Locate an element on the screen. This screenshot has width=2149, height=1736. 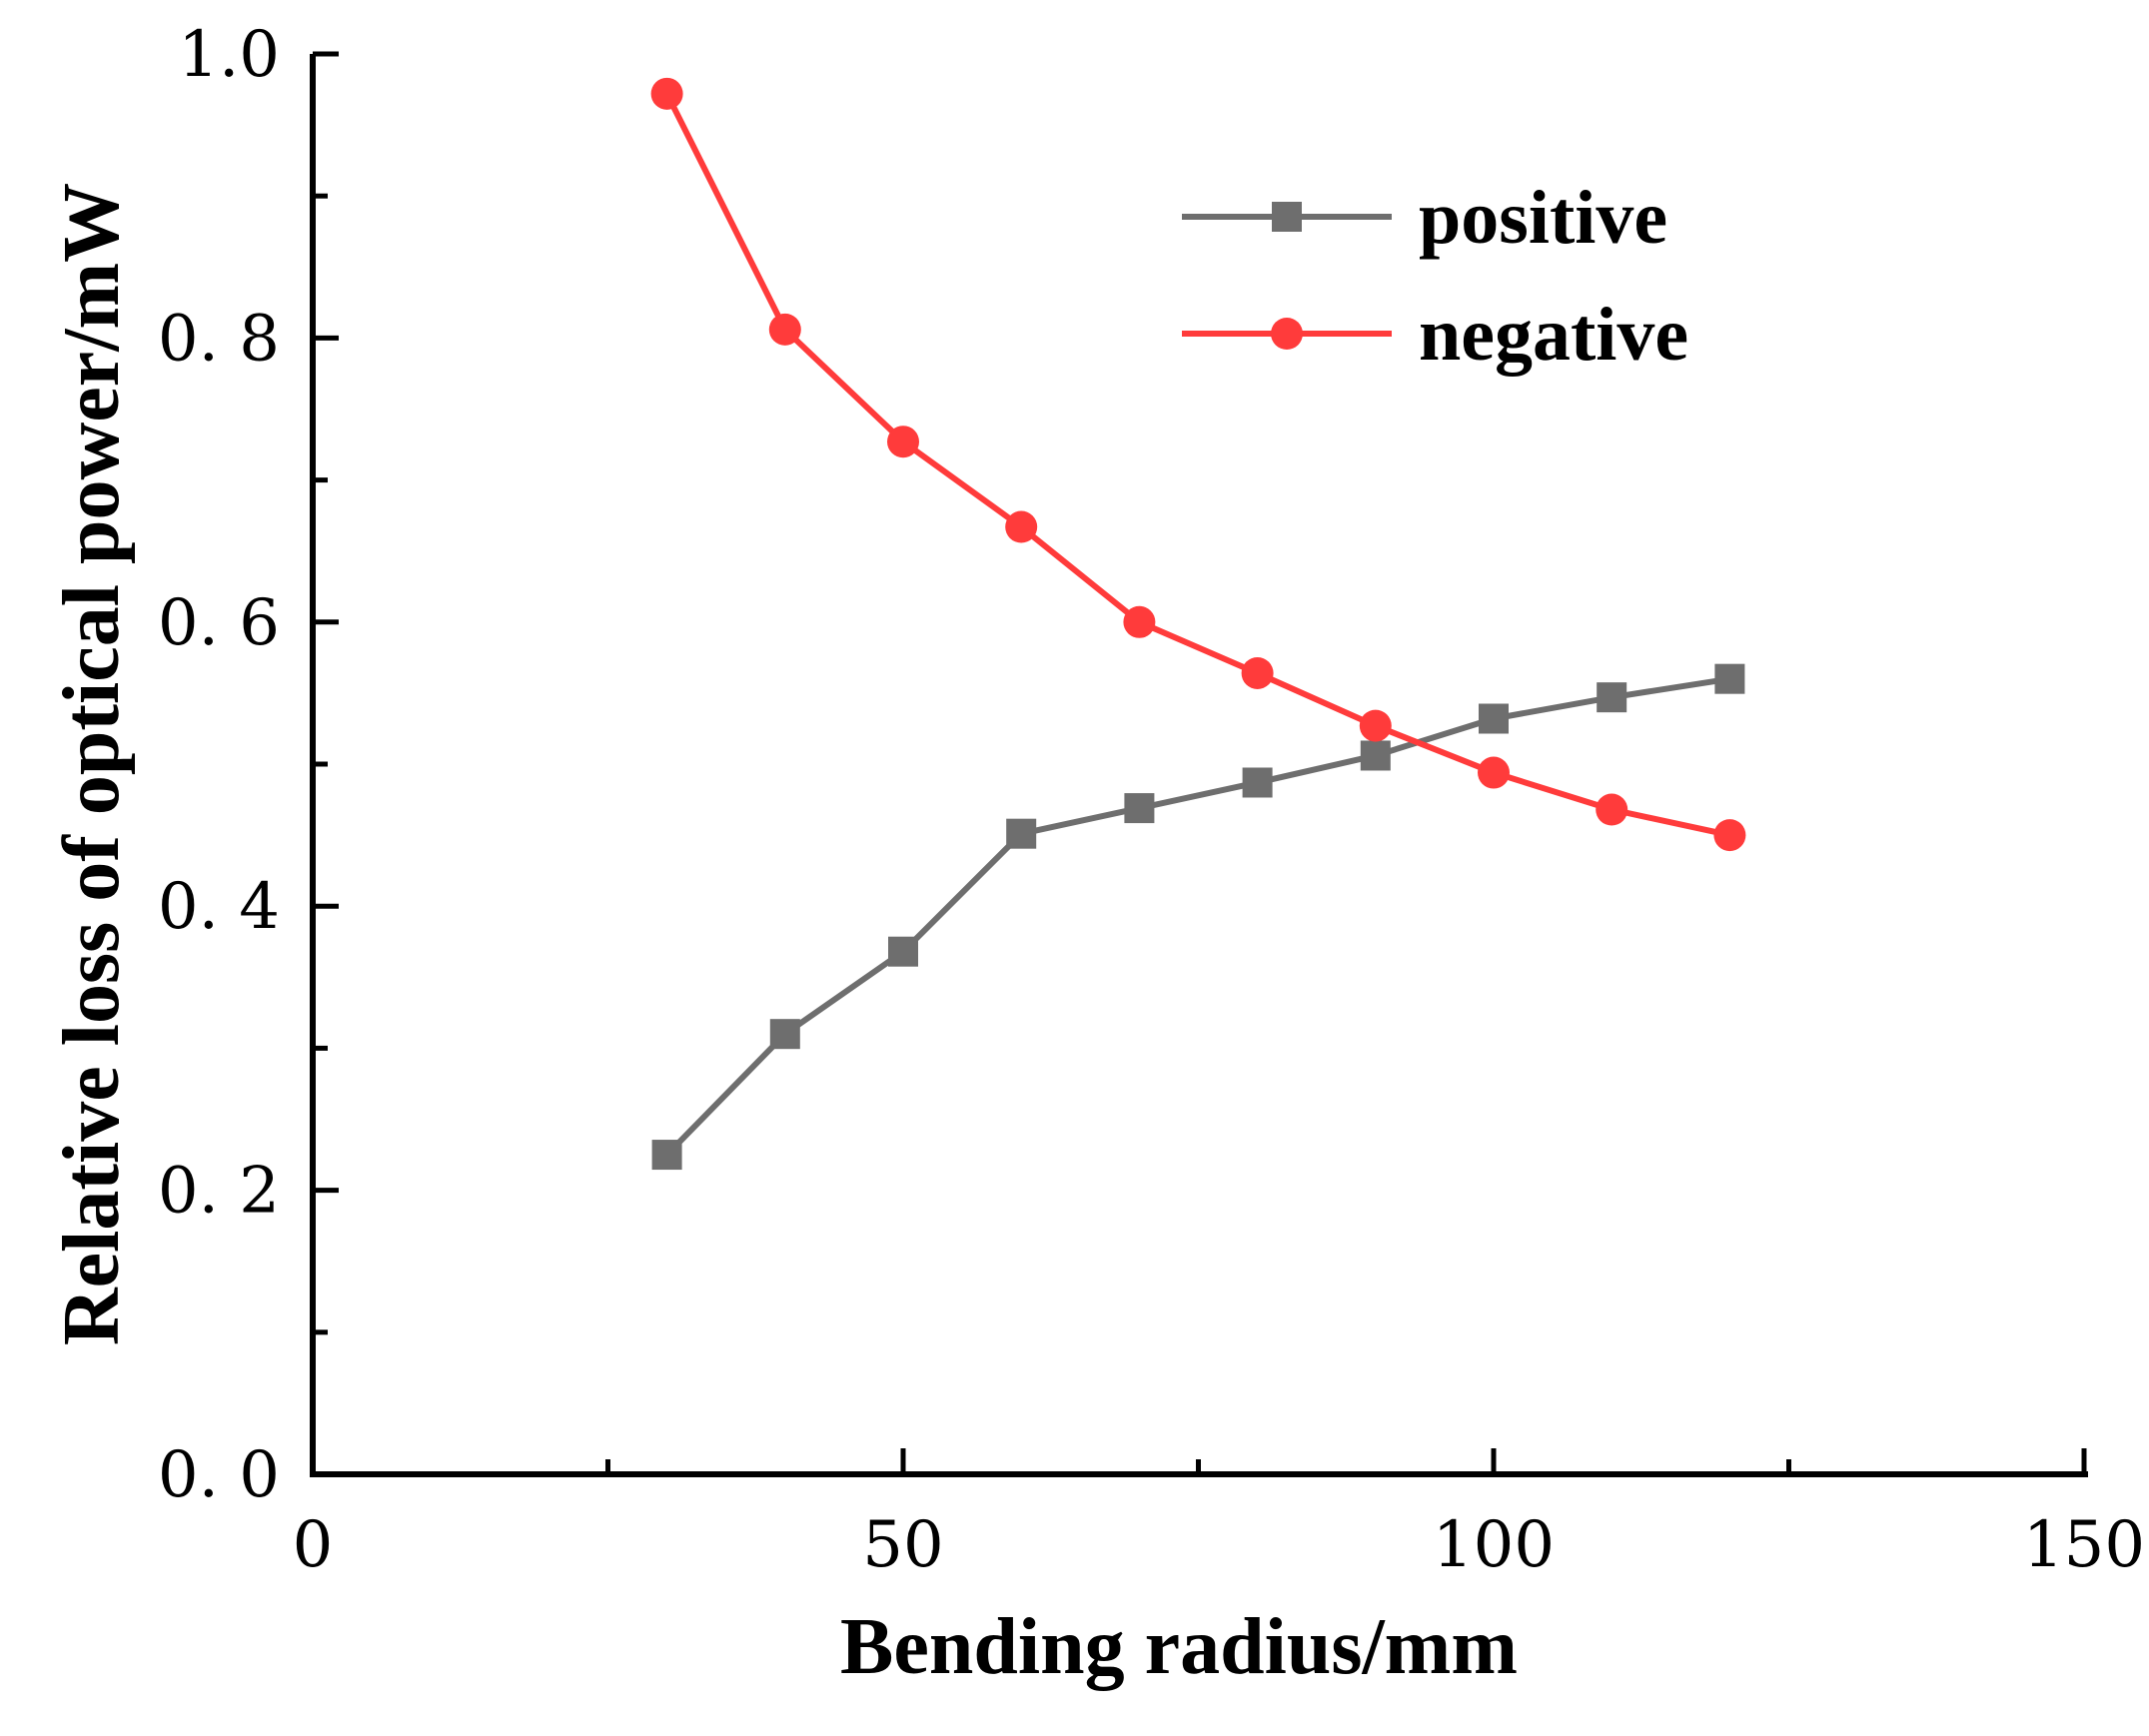
y-tick-label: 0. 2 is located at coordinates (219, 1192).